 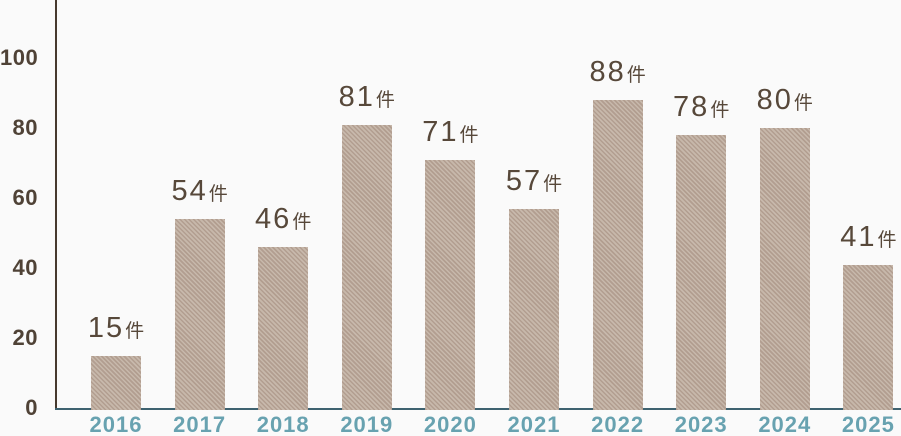 What do you see at coordinates (450, 284) in the screenshot?
I see `bar-2020` at bounding box center [450, 284].